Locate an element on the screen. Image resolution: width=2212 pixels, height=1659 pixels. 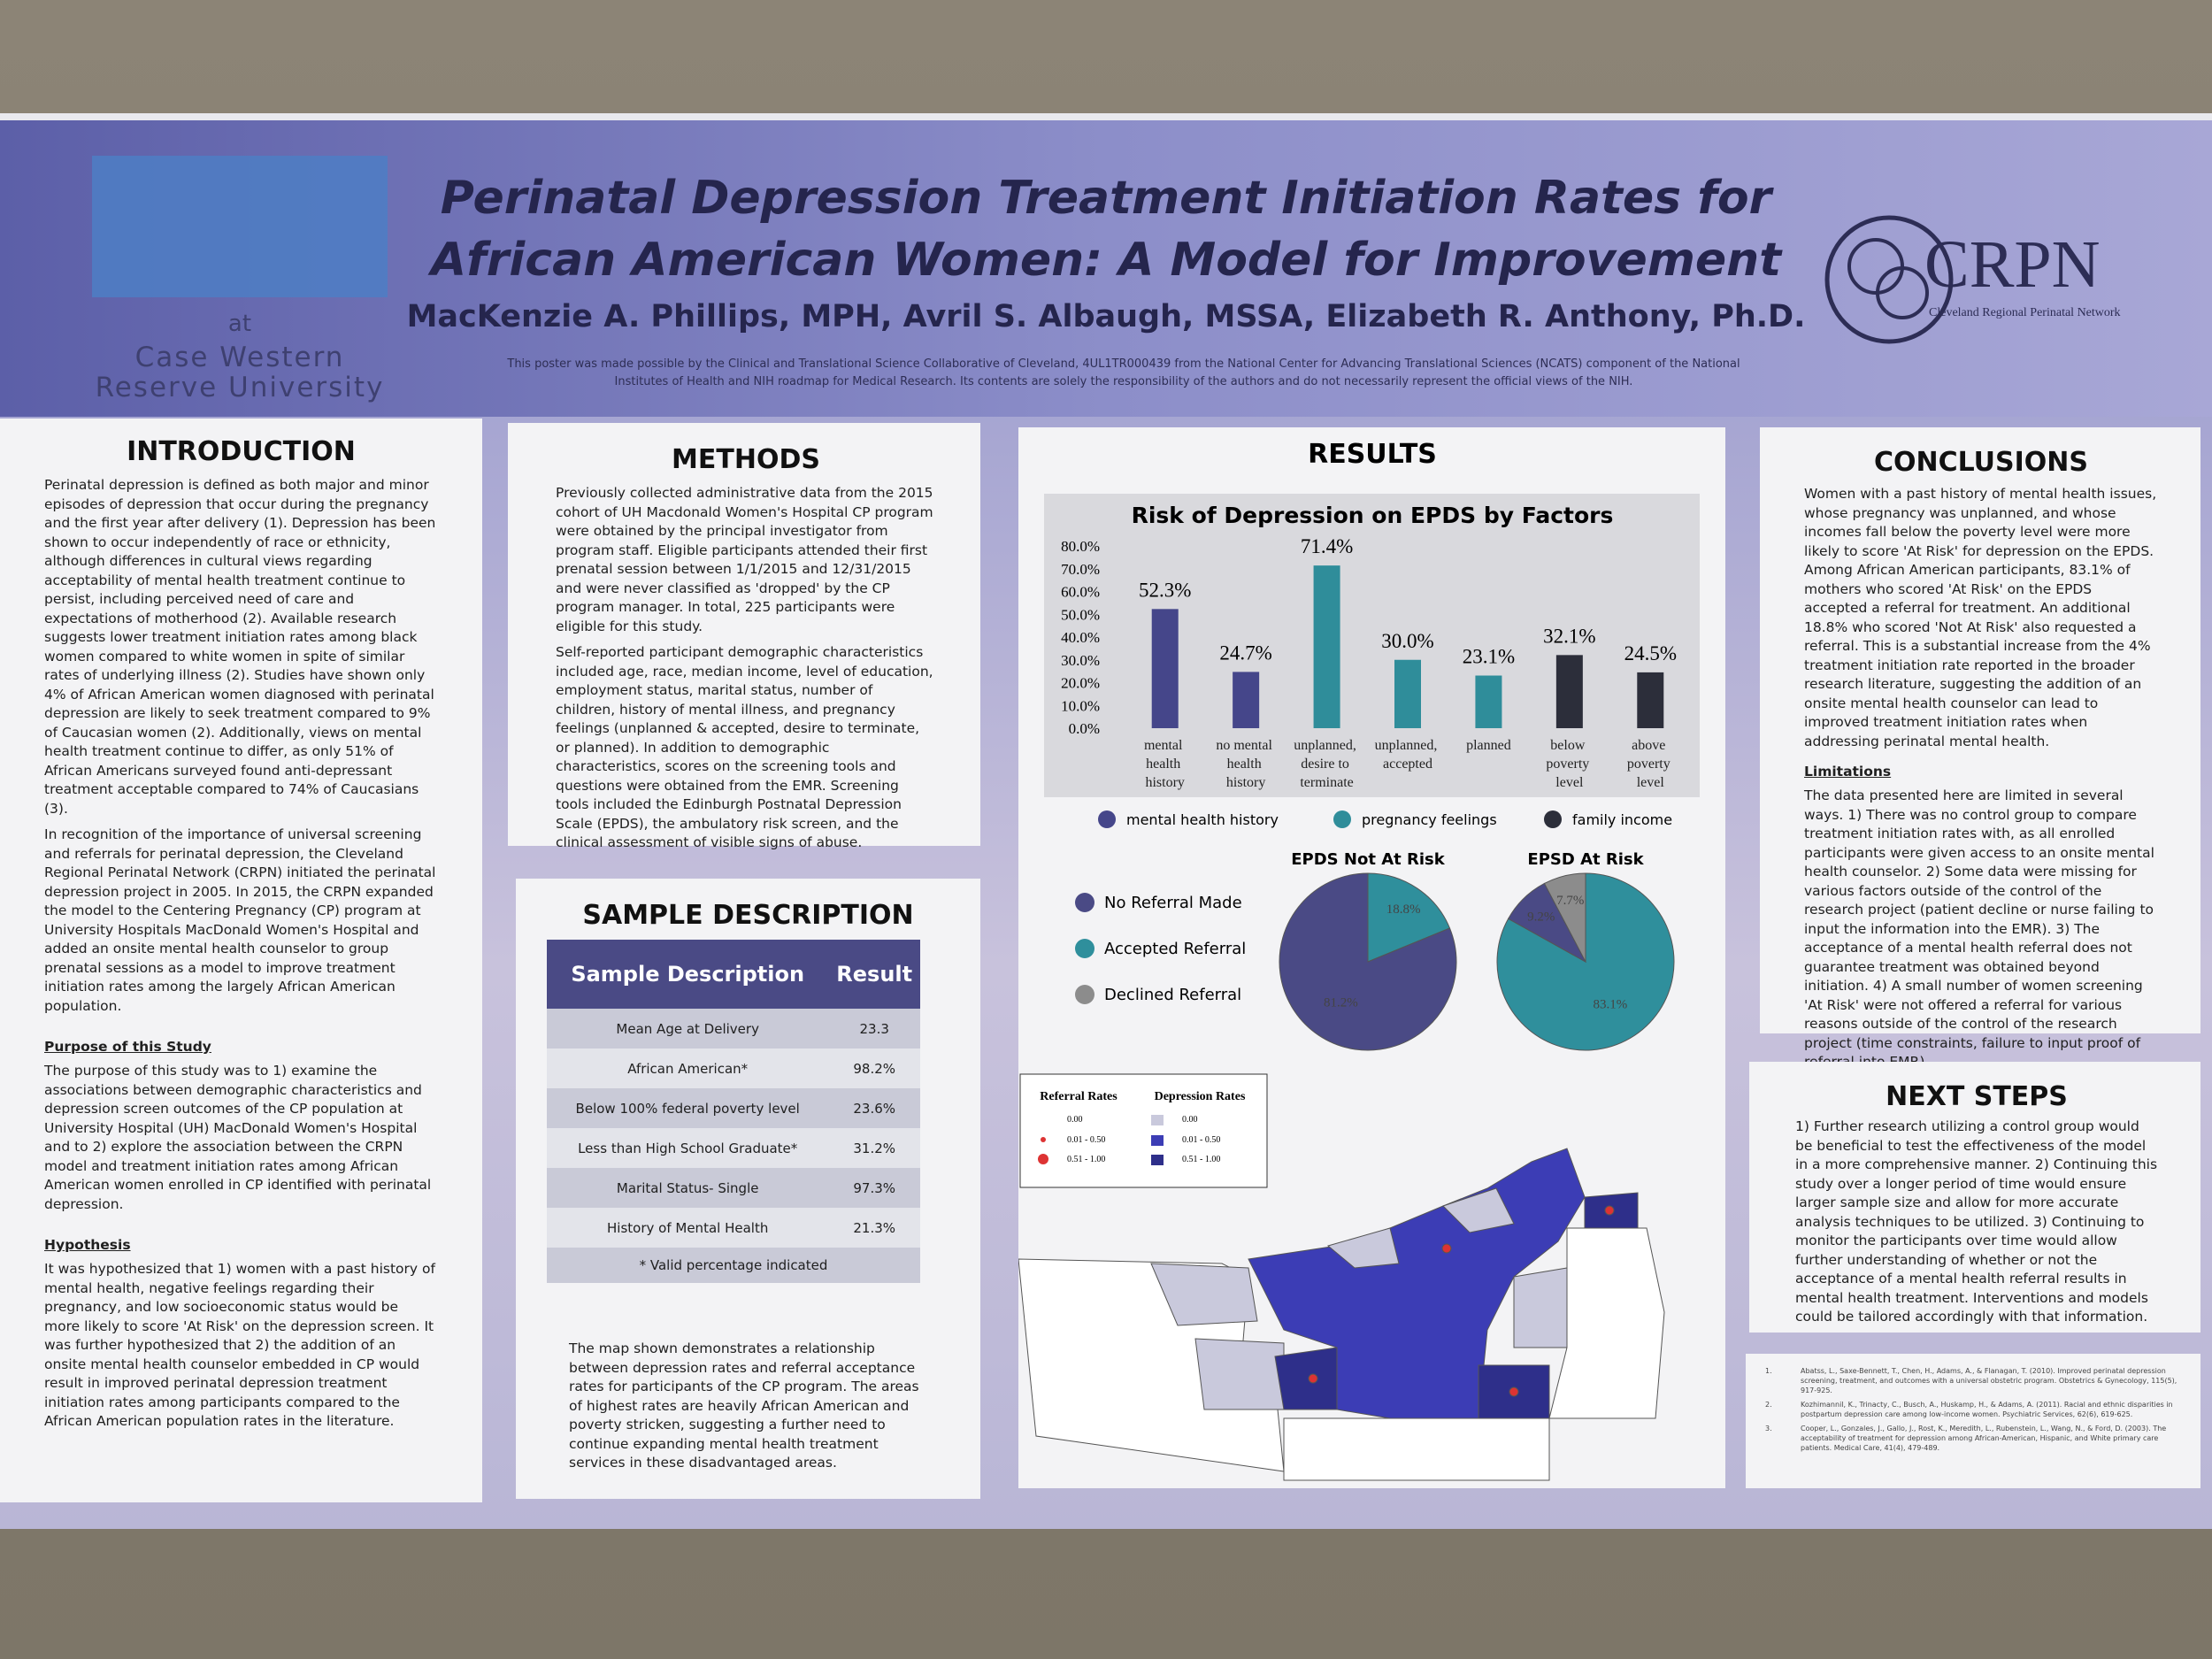
logo-text: Reserve University is located at coordinates (240, 388).